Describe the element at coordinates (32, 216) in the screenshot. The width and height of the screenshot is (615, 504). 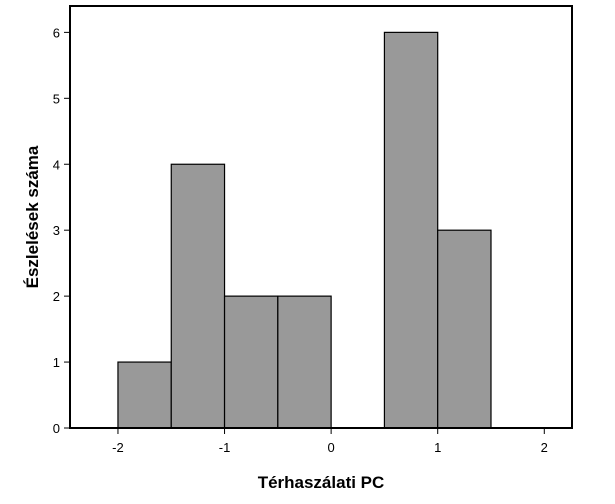
I see `y-axis-title: Észlelések száma` at that location.